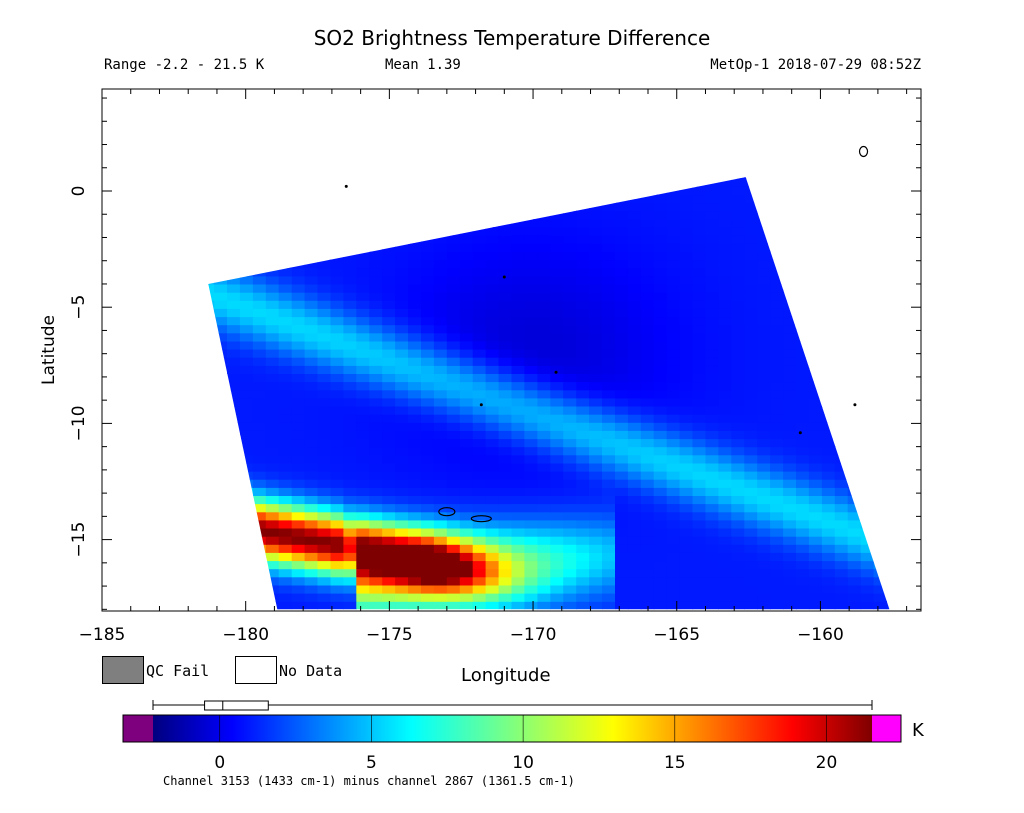  What do you see at coordinates (219, 763) in the screenshot?
I see `colorbar-tick-label: 0` at bounding box center [219, 763].